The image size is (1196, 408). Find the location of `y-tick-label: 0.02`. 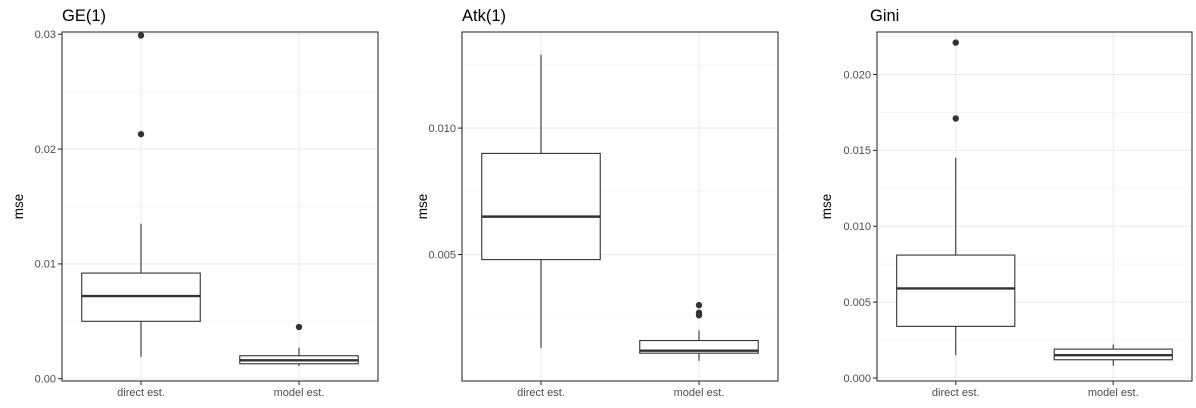

y-tick-label: 0.02 is located at coordinates (45, 150).